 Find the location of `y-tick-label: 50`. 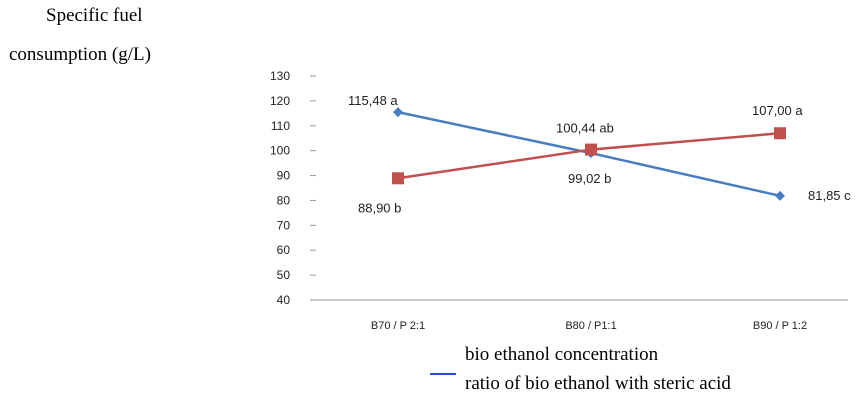

y-tick-label: 50 is located at coordinates (284, 275).